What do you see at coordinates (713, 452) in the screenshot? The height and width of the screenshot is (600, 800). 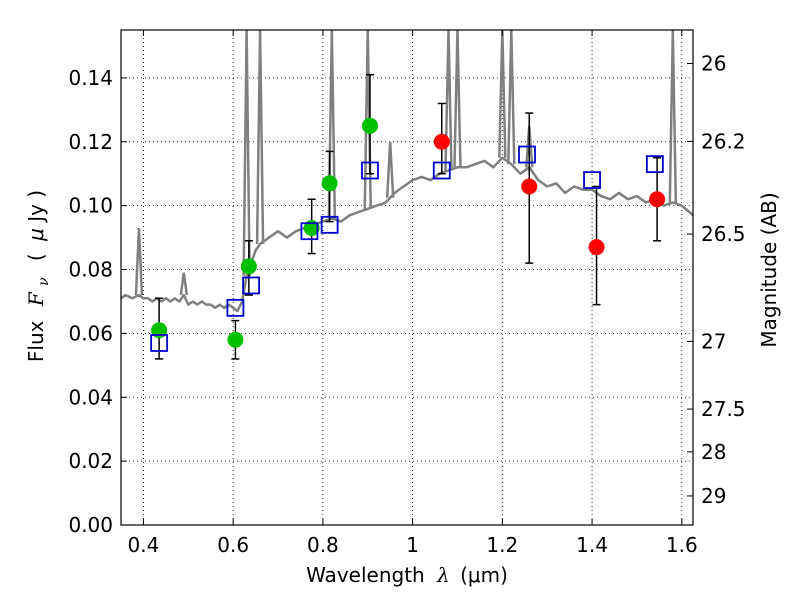 I see `y2-tick-label: 28` at bounding box center [713, 452].